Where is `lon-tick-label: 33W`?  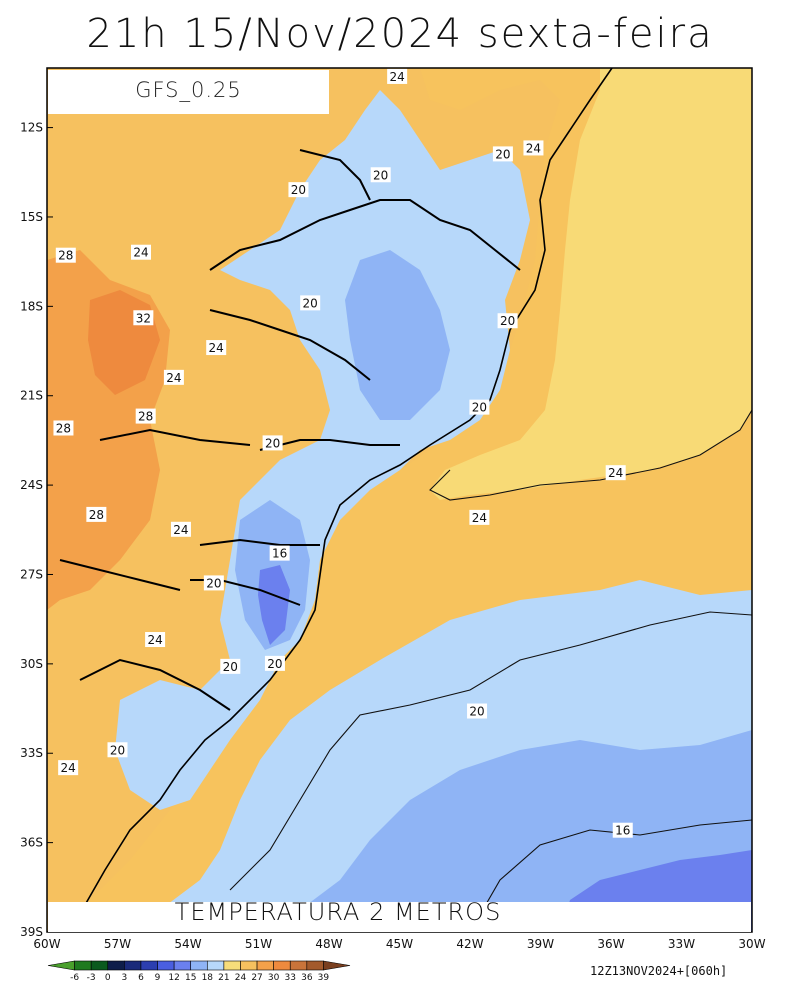 lon-tick-label: 33W is located at coordinates (681, 944).